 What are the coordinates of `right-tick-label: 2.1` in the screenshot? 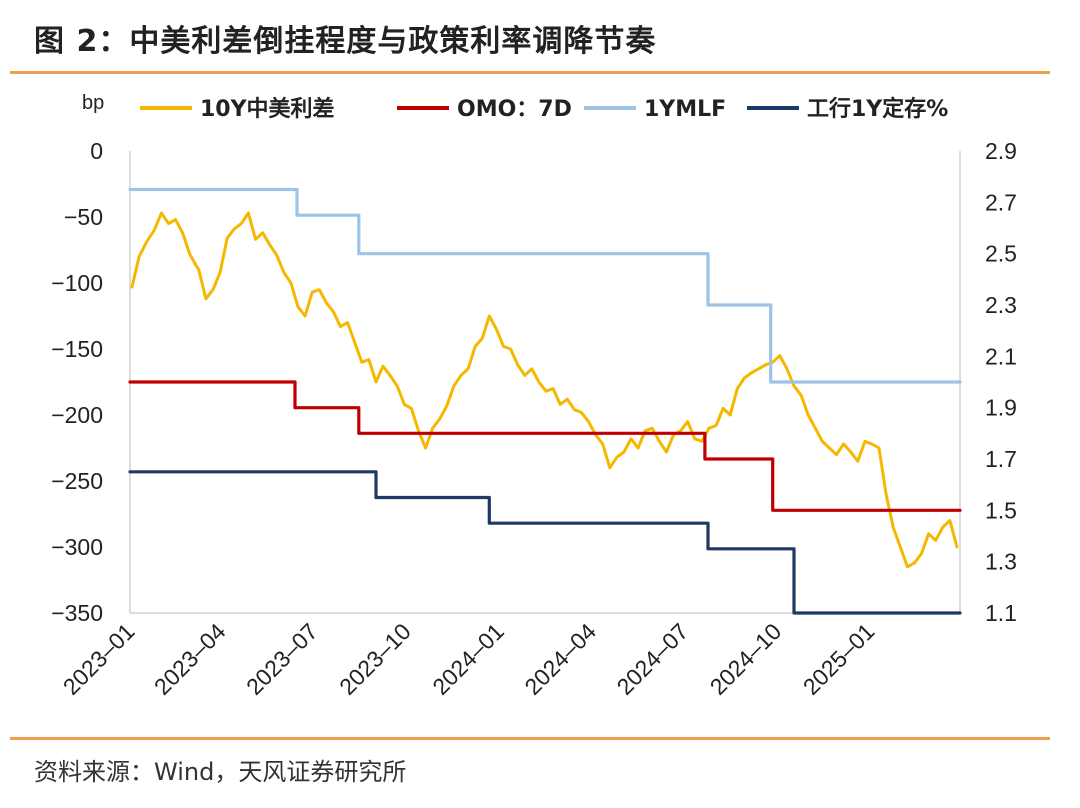 It's located at (1001, 356).